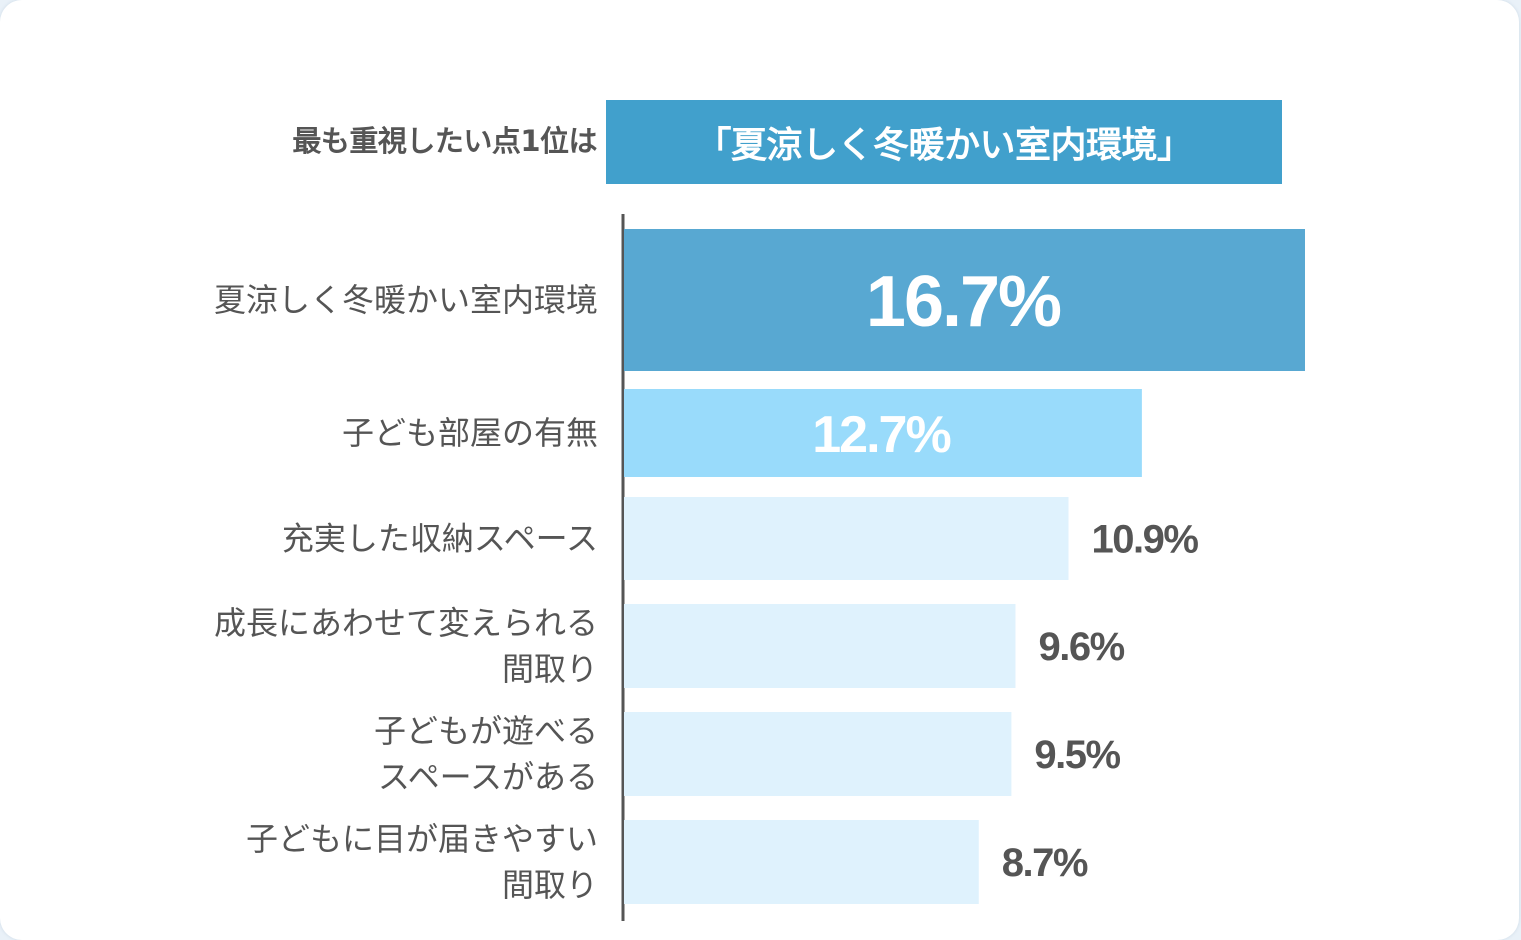 This screenshot has height=940, width=1521. I want to click on bar-value-label-2: 12.7%, so click(881, 435).